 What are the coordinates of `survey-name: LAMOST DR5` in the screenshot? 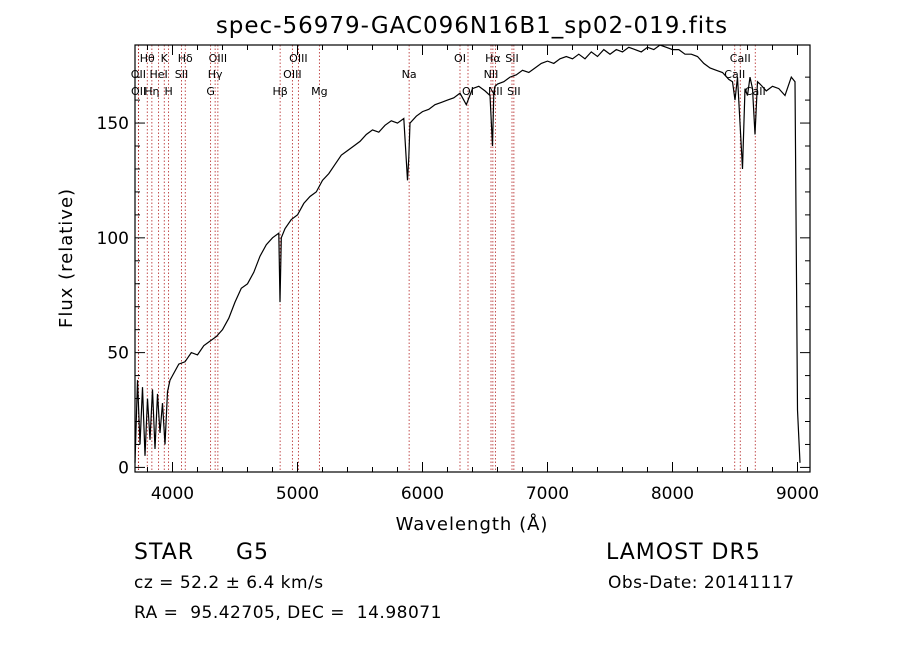 It's located at (683, 552).